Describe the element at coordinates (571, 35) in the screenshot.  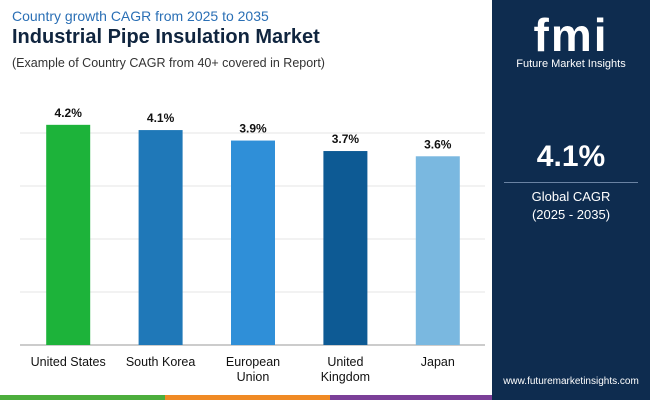
I see `logo: fmi` at that location.